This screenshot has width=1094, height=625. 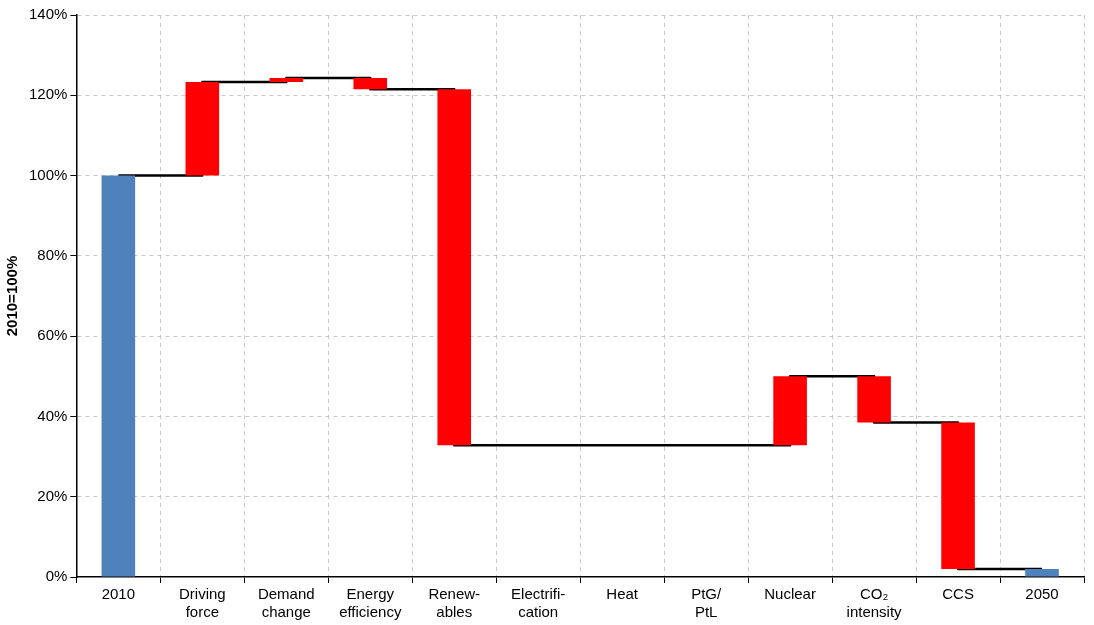 What do you see at coordinates (118, 594) in the screenshot?
I see `x-tick-label: 2010` at bounding box center [118, 594].